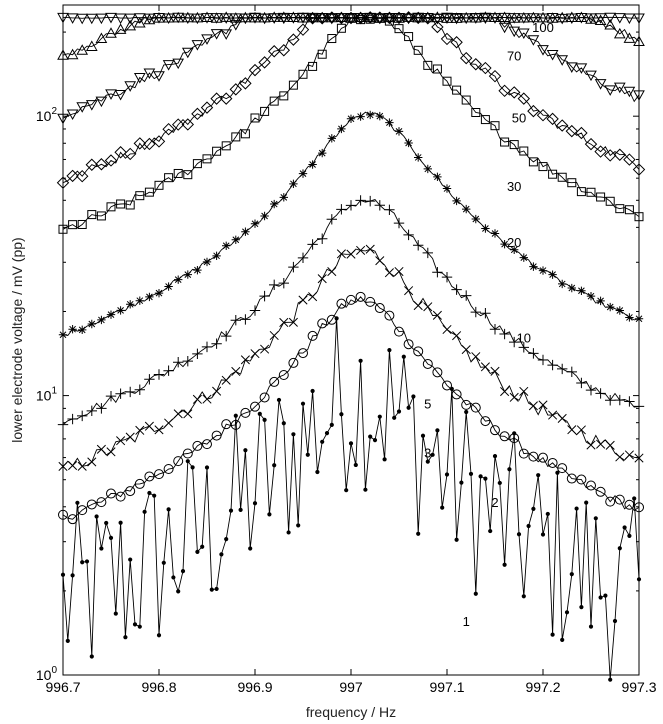 Image resolution: width=663 pixels, height=724 pixels. Describe the element at coordinates (543, 27) in the screenshot. I see `series-label: 100` at that location.